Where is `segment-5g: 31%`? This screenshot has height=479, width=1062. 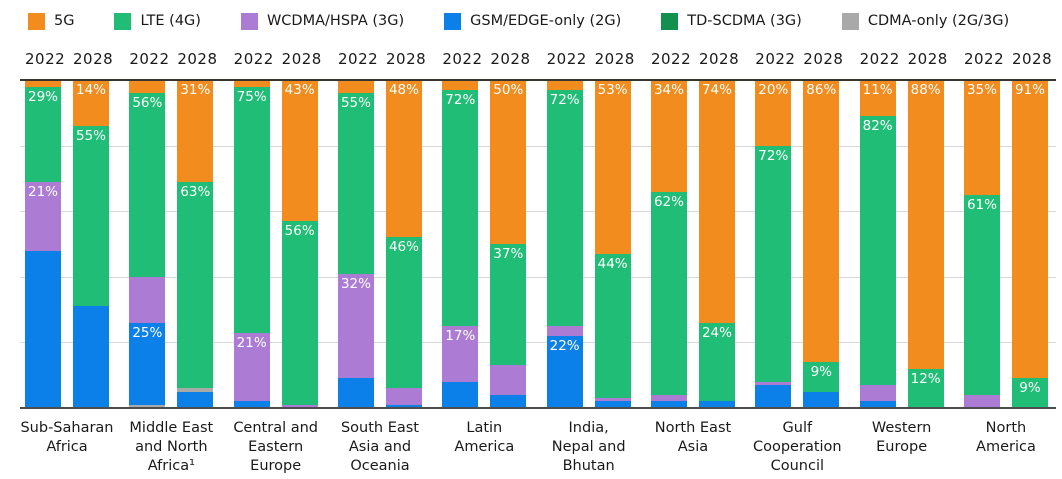 segment-5g: 31% is located at coordinates (195, 131).